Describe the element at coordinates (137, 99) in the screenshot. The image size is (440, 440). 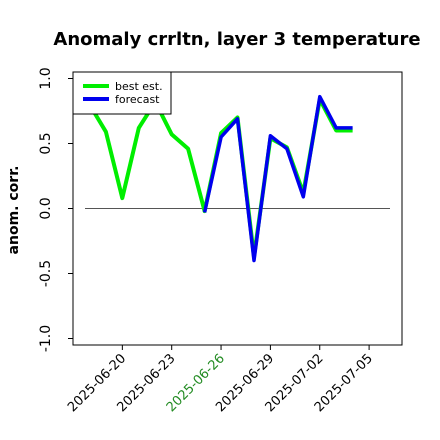
I see `legend-label: forecast` at that location.